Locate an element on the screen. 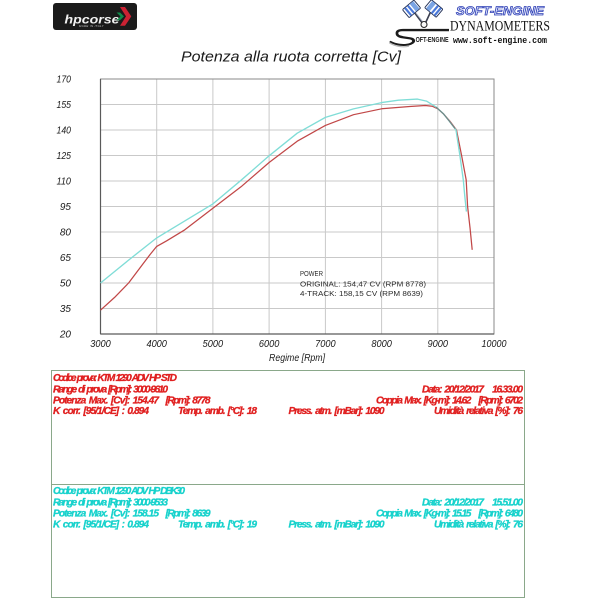 The image size is (600, 600). svg-text: 65 is located at coordinates (66, 258).